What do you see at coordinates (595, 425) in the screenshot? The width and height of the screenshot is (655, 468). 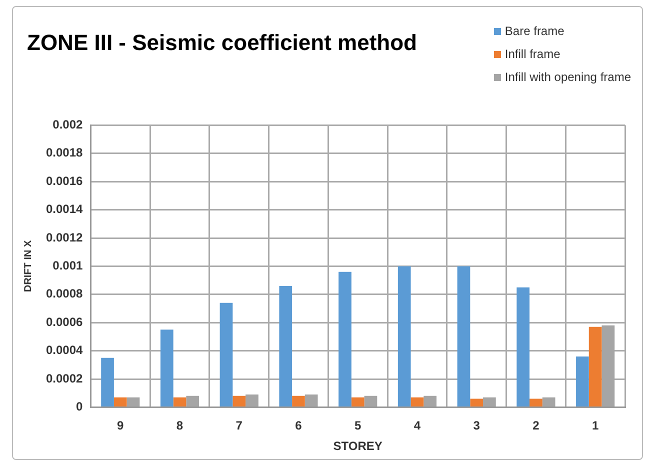 I see `x-tick-label: 1` at bounding box center [595, 425].